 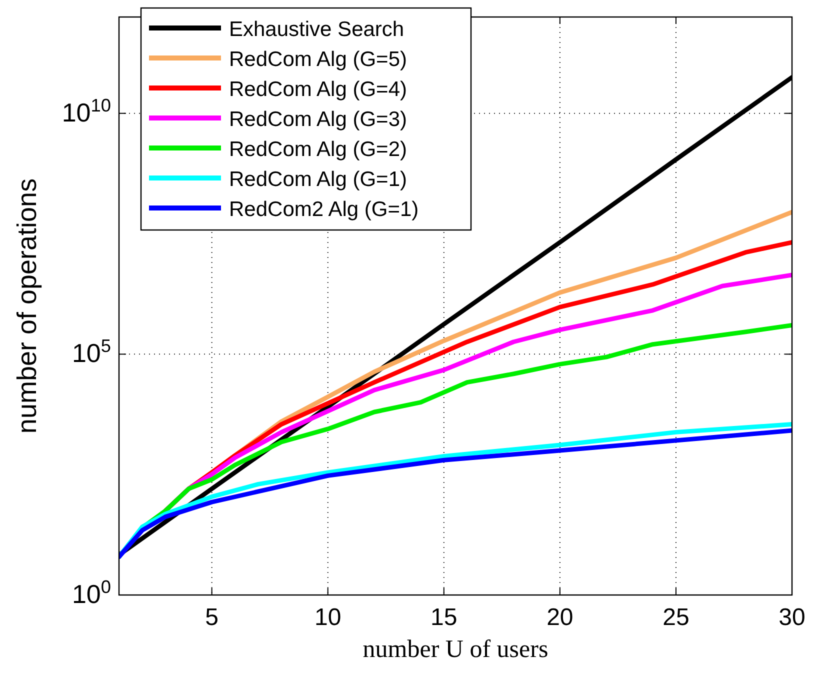 I want to click on y-tick-label: 10$^{10}$, so click(x=86, y=111).